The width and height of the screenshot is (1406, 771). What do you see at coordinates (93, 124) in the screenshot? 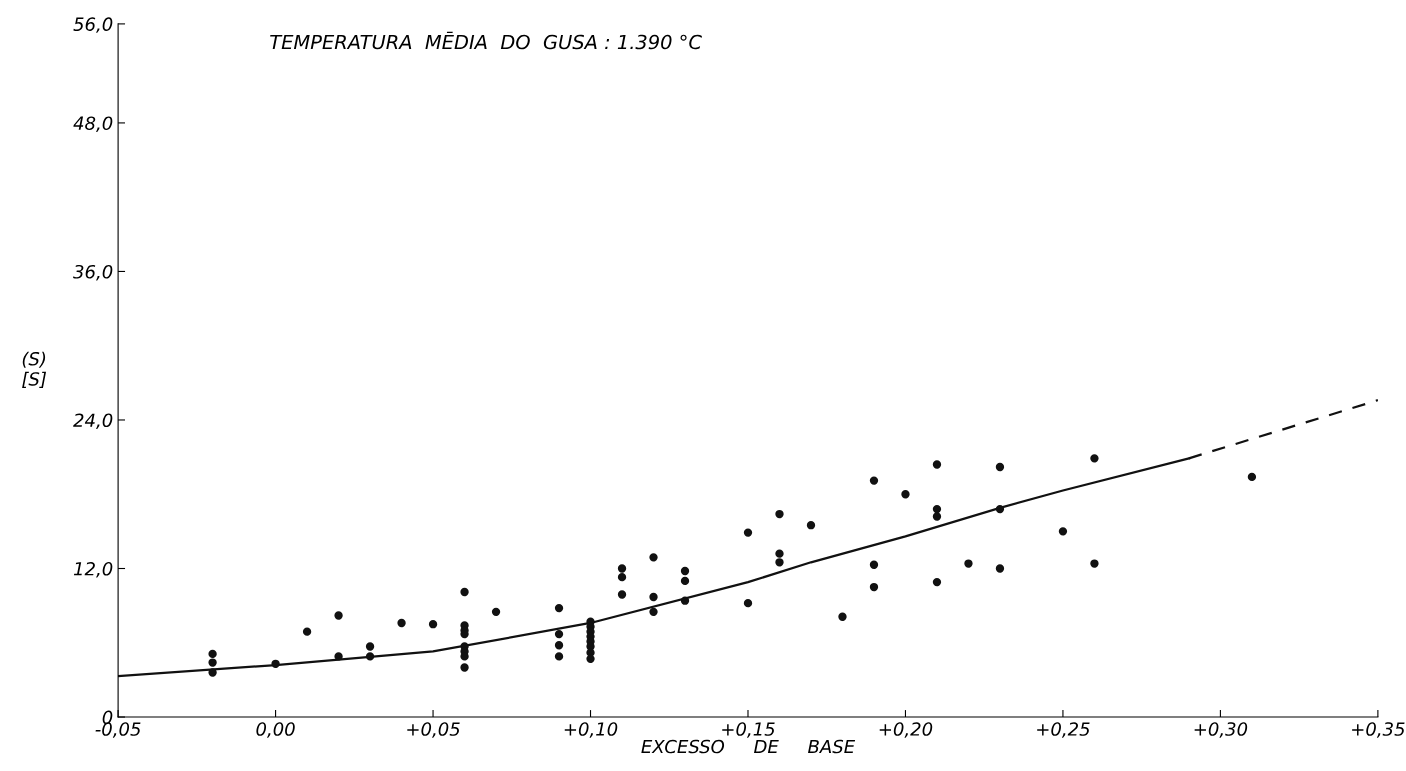
I see `y-tick-label: 48,0` at bounding box center [93, 124].